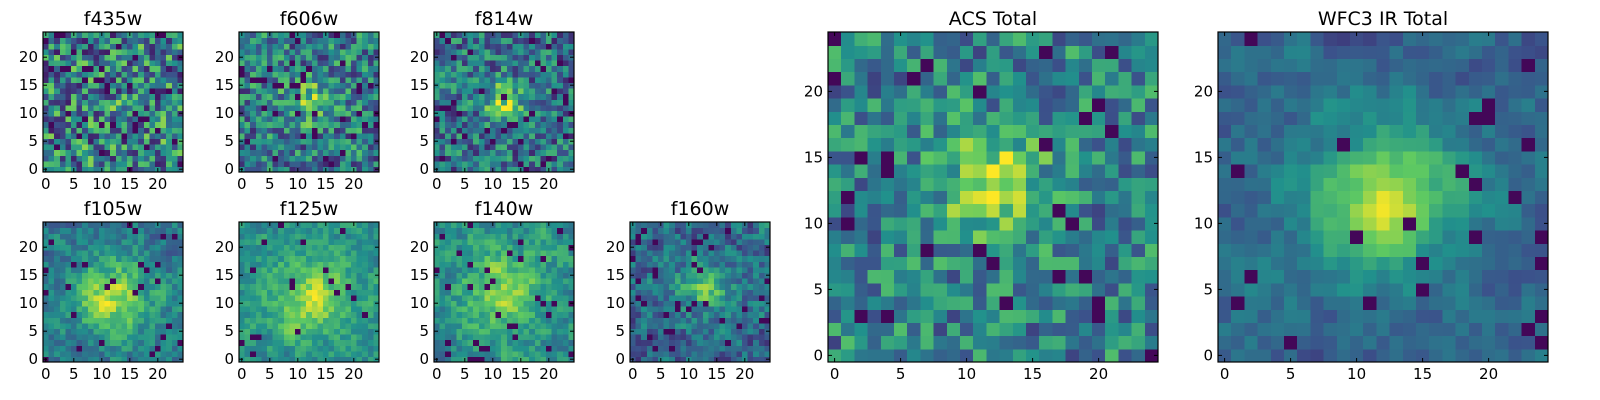 The height and width of the screenshot is (400, 1600). I want to click on axes-frame, so click(504, 292).